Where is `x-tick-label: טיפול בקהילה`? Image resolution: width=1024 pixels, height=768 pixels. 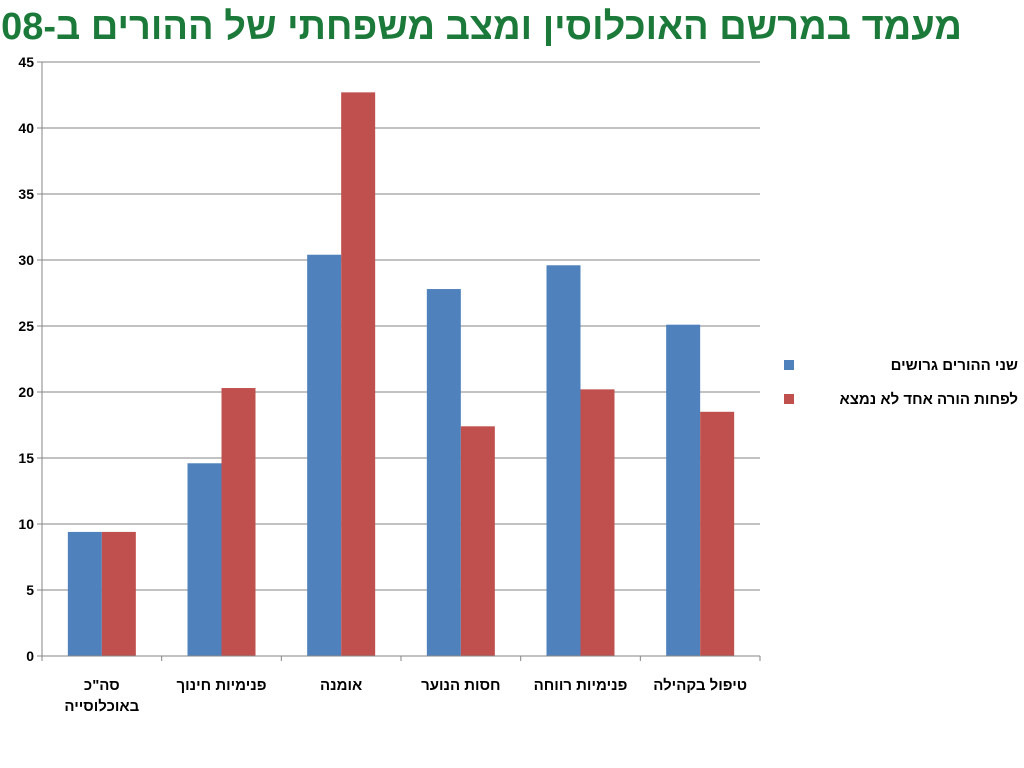
x-tick-label: טיפול בקהילה is located at coordinates (700, 685).